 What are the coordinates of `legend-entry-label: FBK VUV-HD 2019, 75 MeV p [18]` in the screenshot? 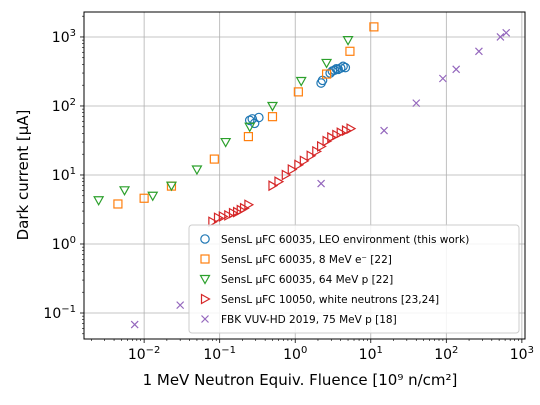 It's located at (309, 320).